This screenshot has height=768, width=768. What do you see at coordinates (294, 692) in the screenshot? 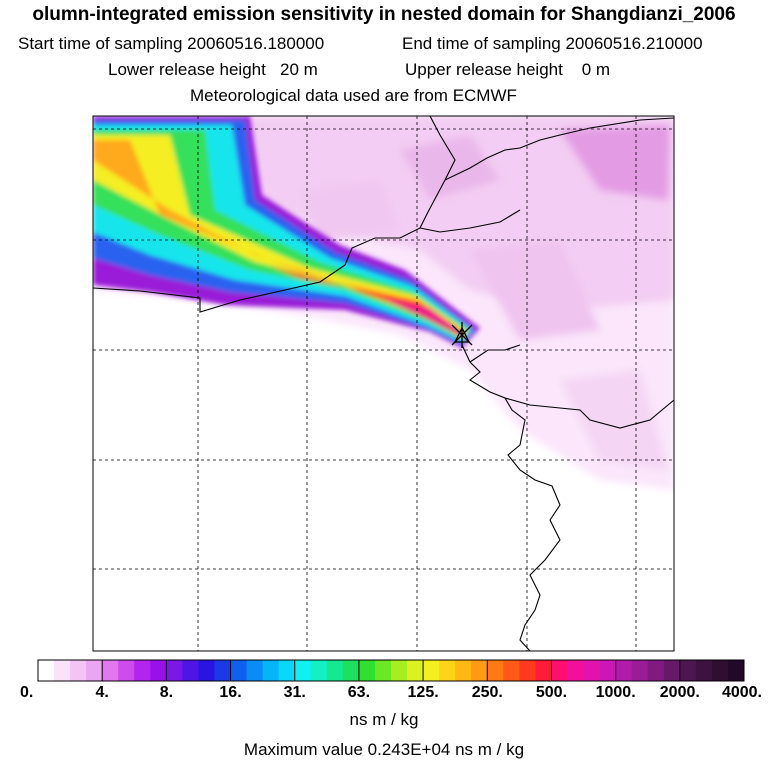
I see `colorbar-tick-label: 31.` at bounding box center [294, 692].